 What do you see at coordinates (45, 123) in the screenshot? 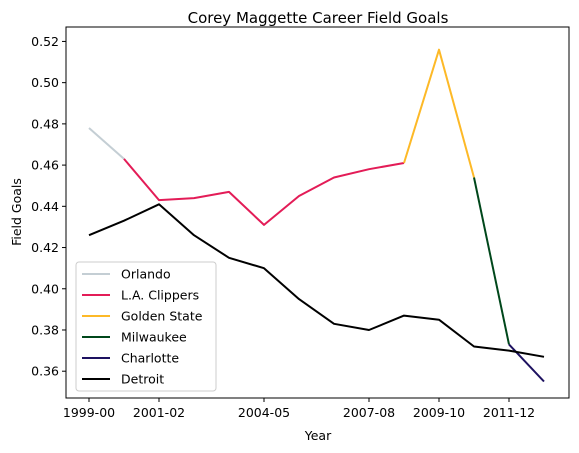
I see `y-tick-label: 0.48` at bounding box center [45, 123].